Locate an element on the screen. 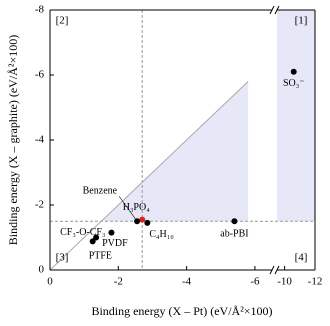 This screenshot has height=326, width=330. point-label: PVDF is located at coordinates (115, 243).